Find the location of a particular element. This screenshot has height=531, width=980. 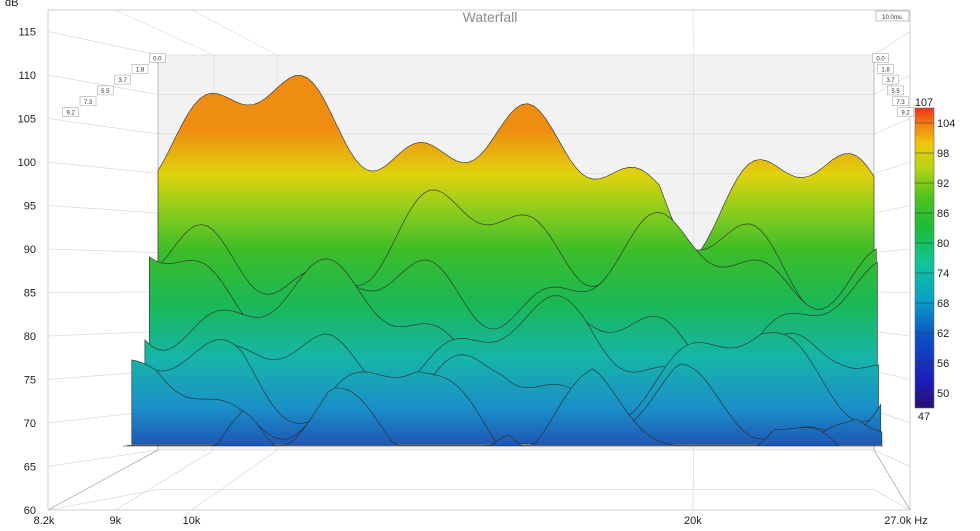

y-tick-label: 100 is located at coordinates (27, 163).